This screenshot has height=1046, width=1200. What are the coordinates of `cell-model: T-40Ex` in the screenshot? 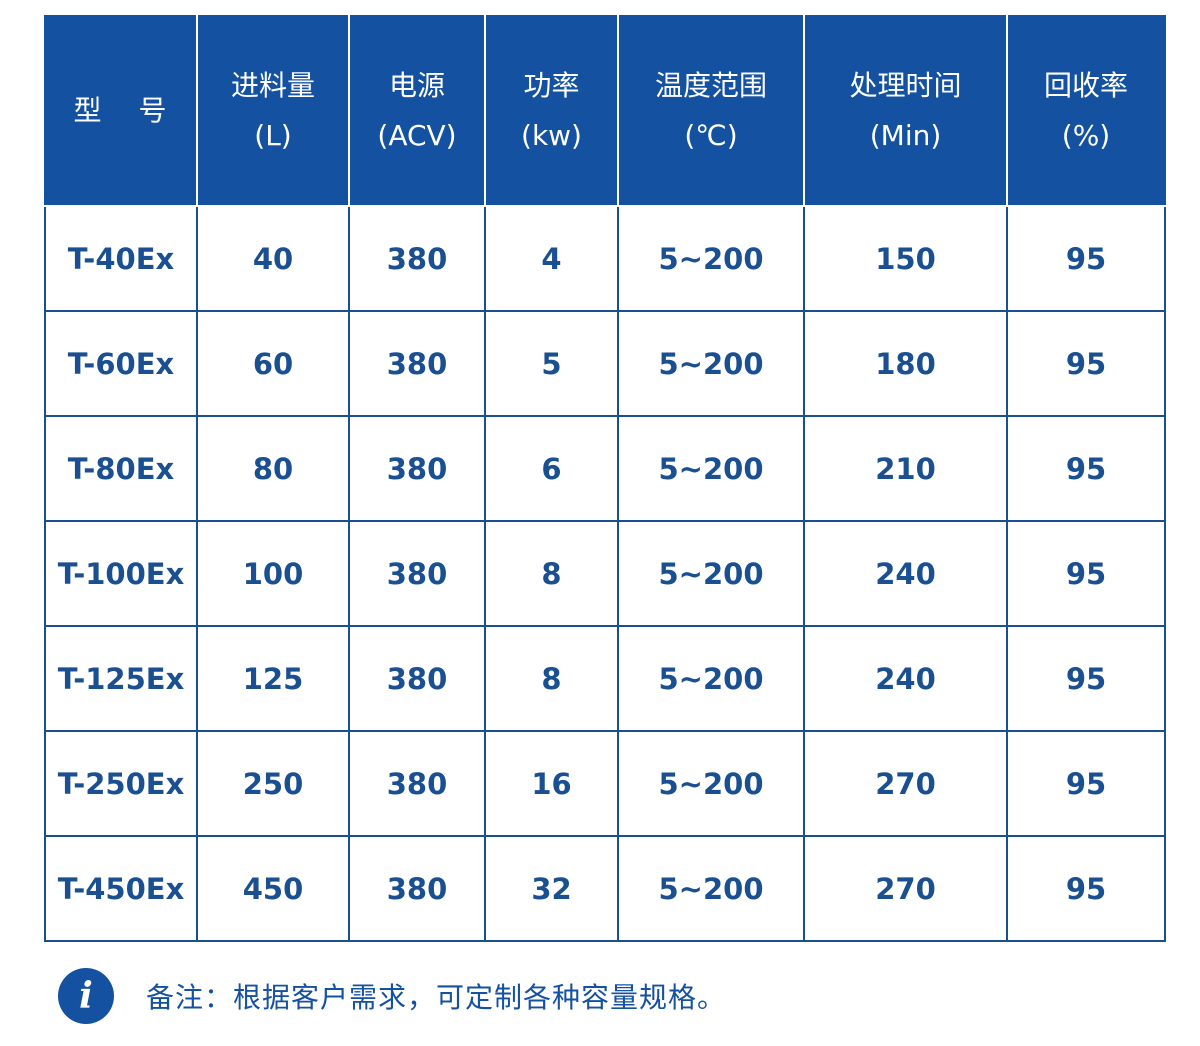 It's located at (121, 258).